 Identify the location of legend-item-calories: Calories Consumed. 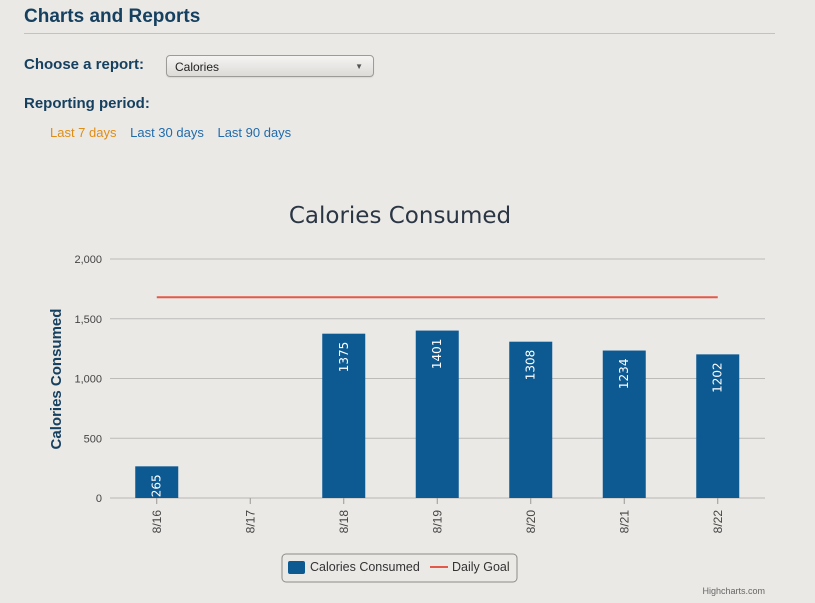
(365, 567).